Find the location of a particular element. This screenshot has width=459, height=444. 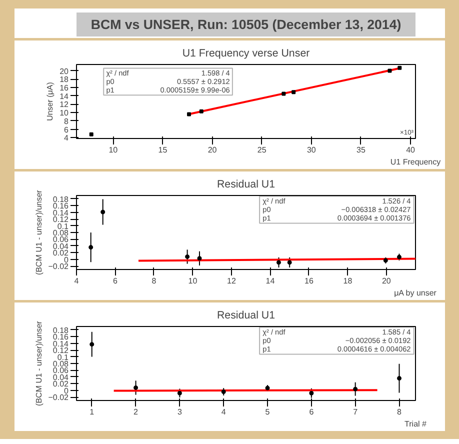

x-tick-label: 14 is located at coordinates (271, 281).